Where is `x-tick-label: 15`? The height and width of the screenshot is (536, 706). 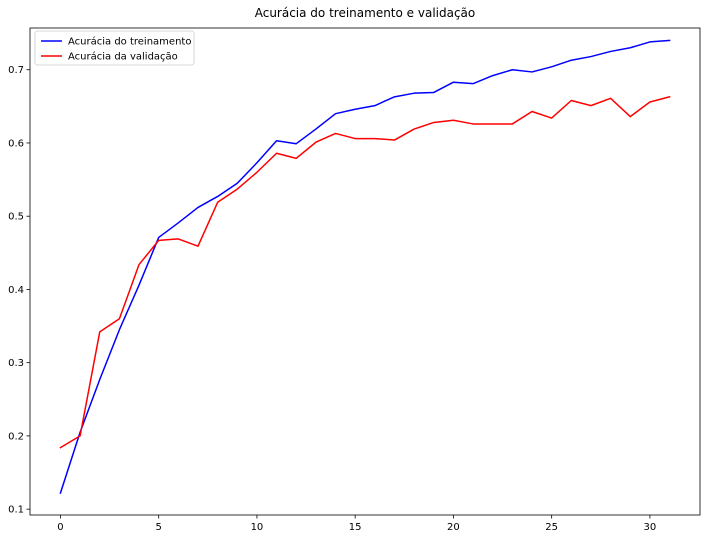
x-tick-label: 15 is located at coordinates (355, 527).